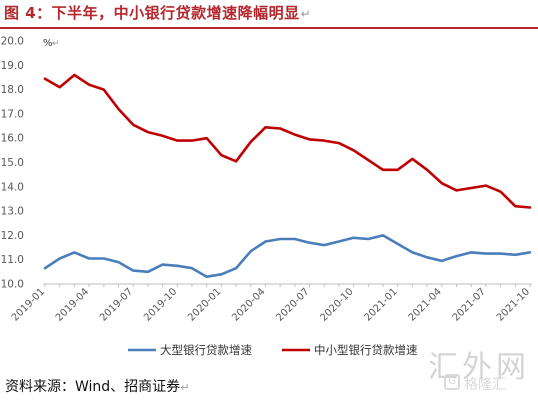 This screenshot has width=538, height=400. I want to click on y-tick-label: 10.0, so click(12, 285).